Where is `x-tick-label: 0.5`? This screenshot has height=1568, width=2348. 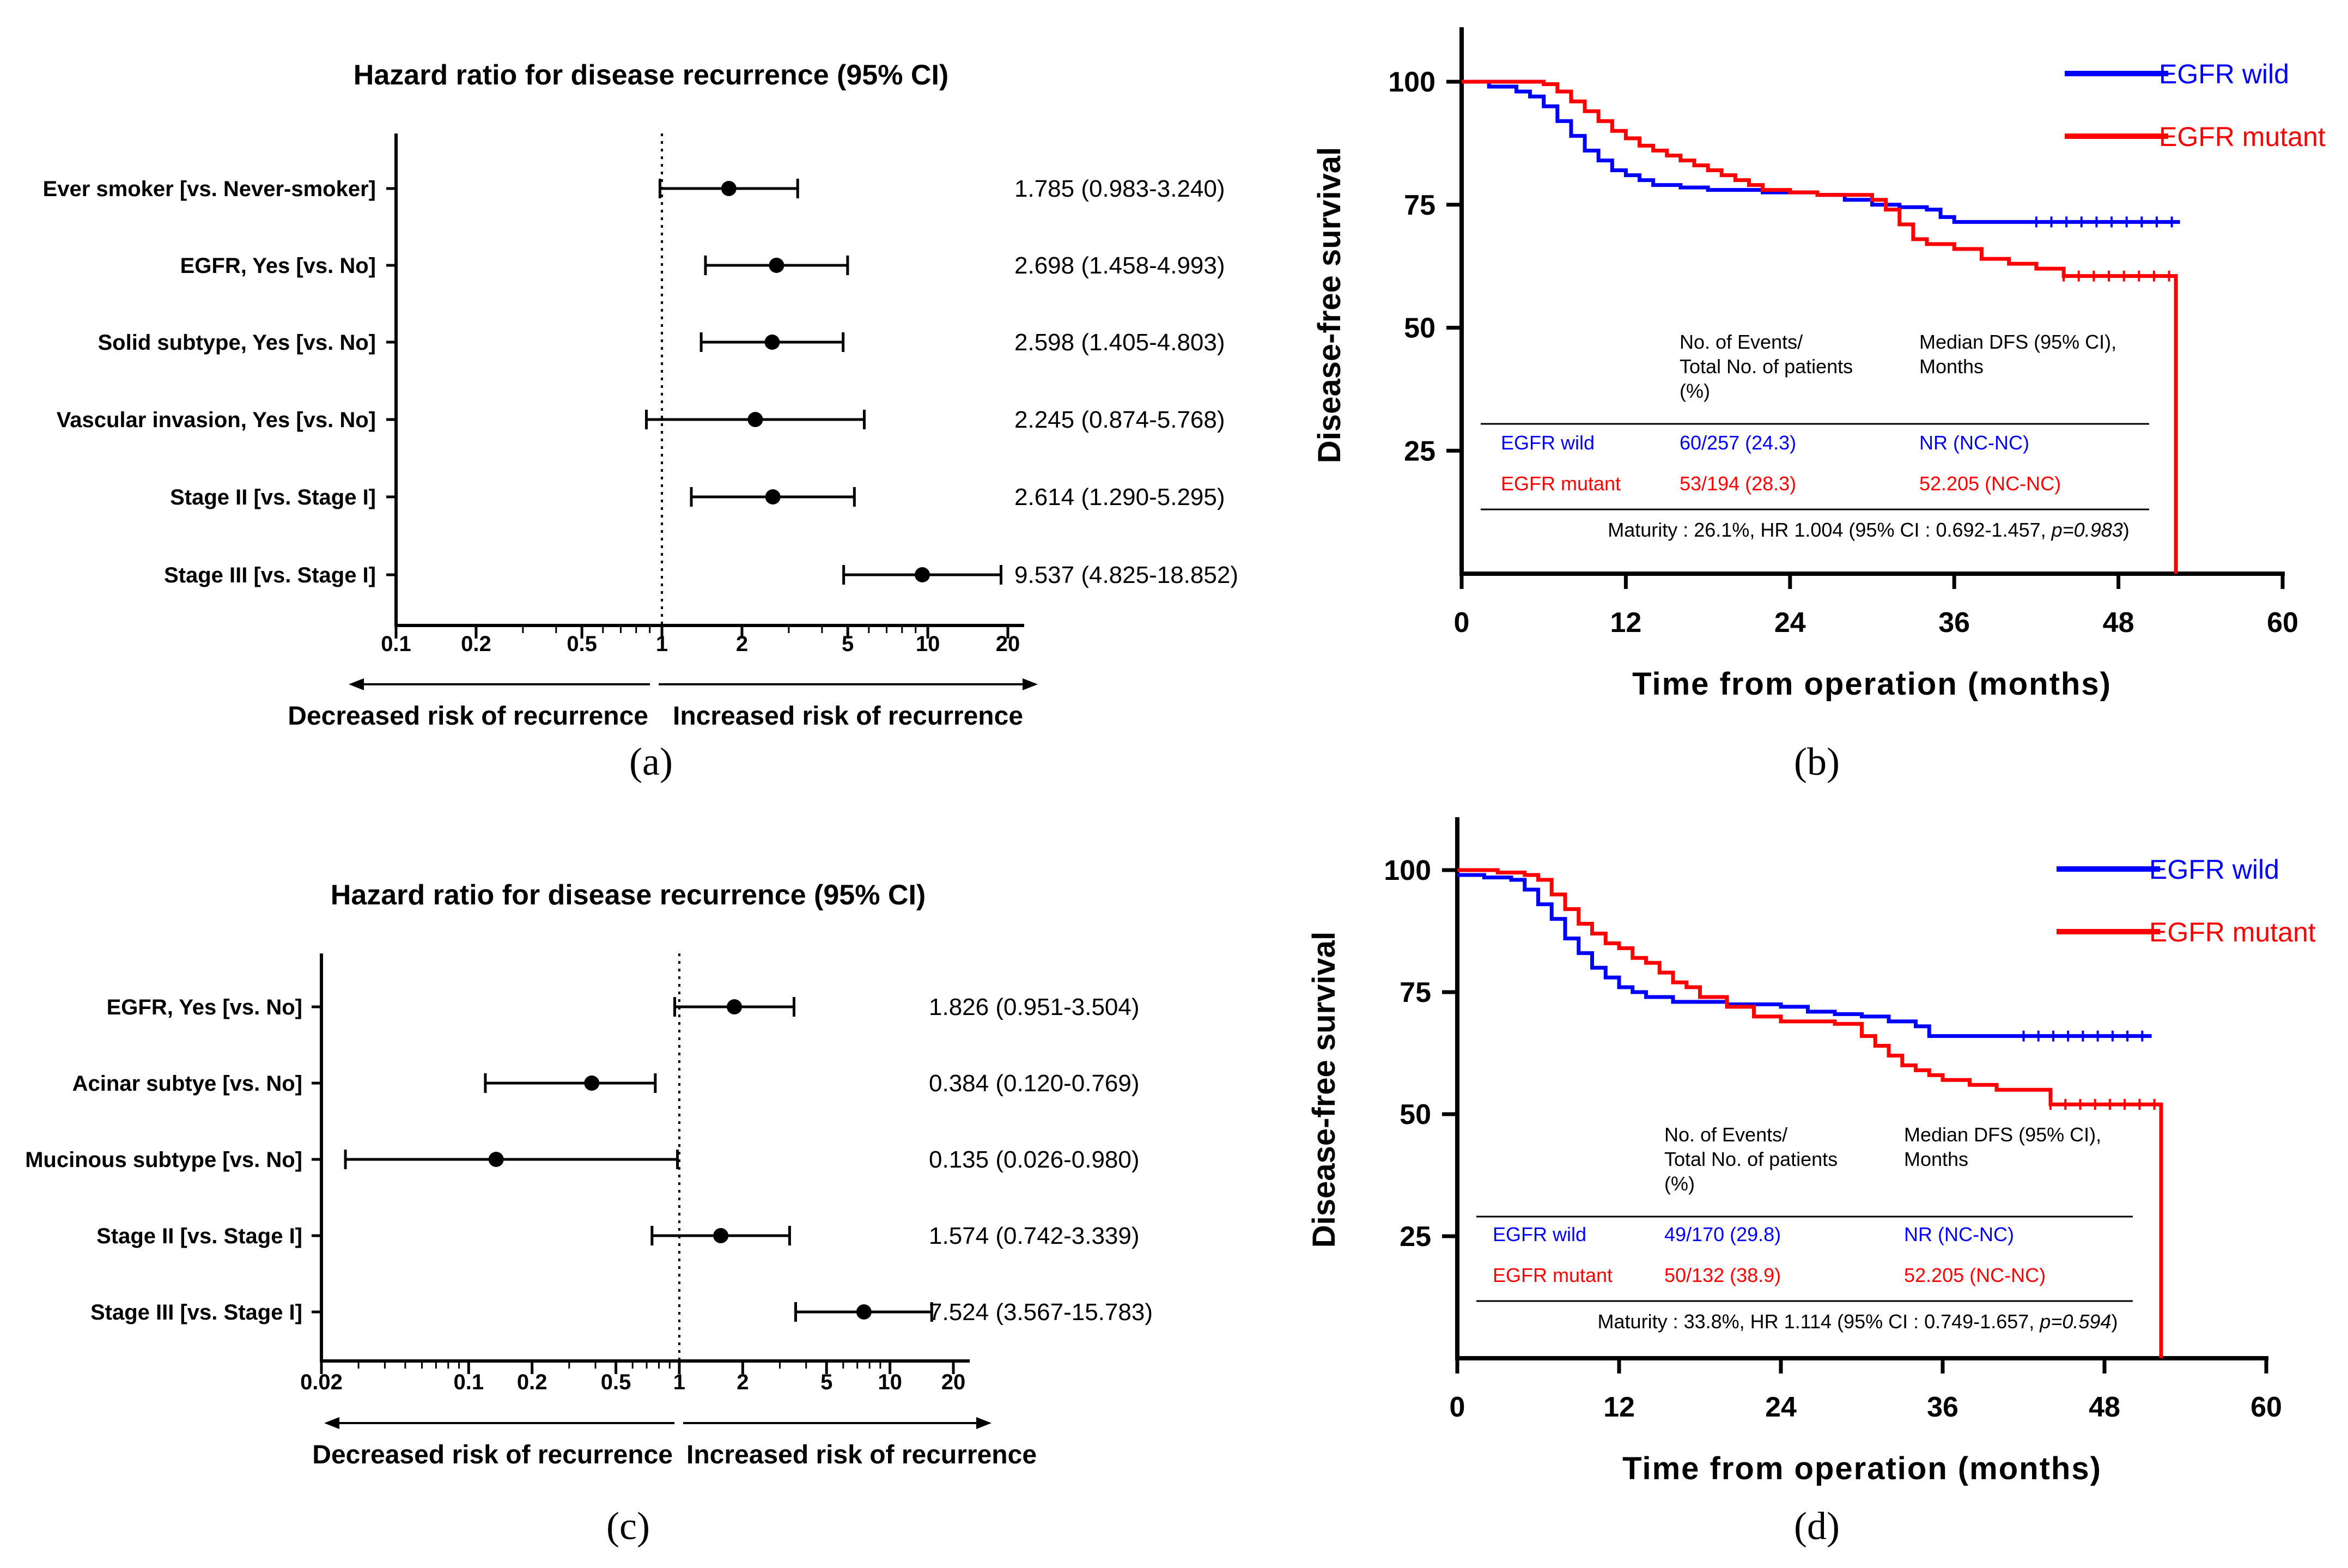 x-tick-label: 0.5 is located at coordinates (582, 644).